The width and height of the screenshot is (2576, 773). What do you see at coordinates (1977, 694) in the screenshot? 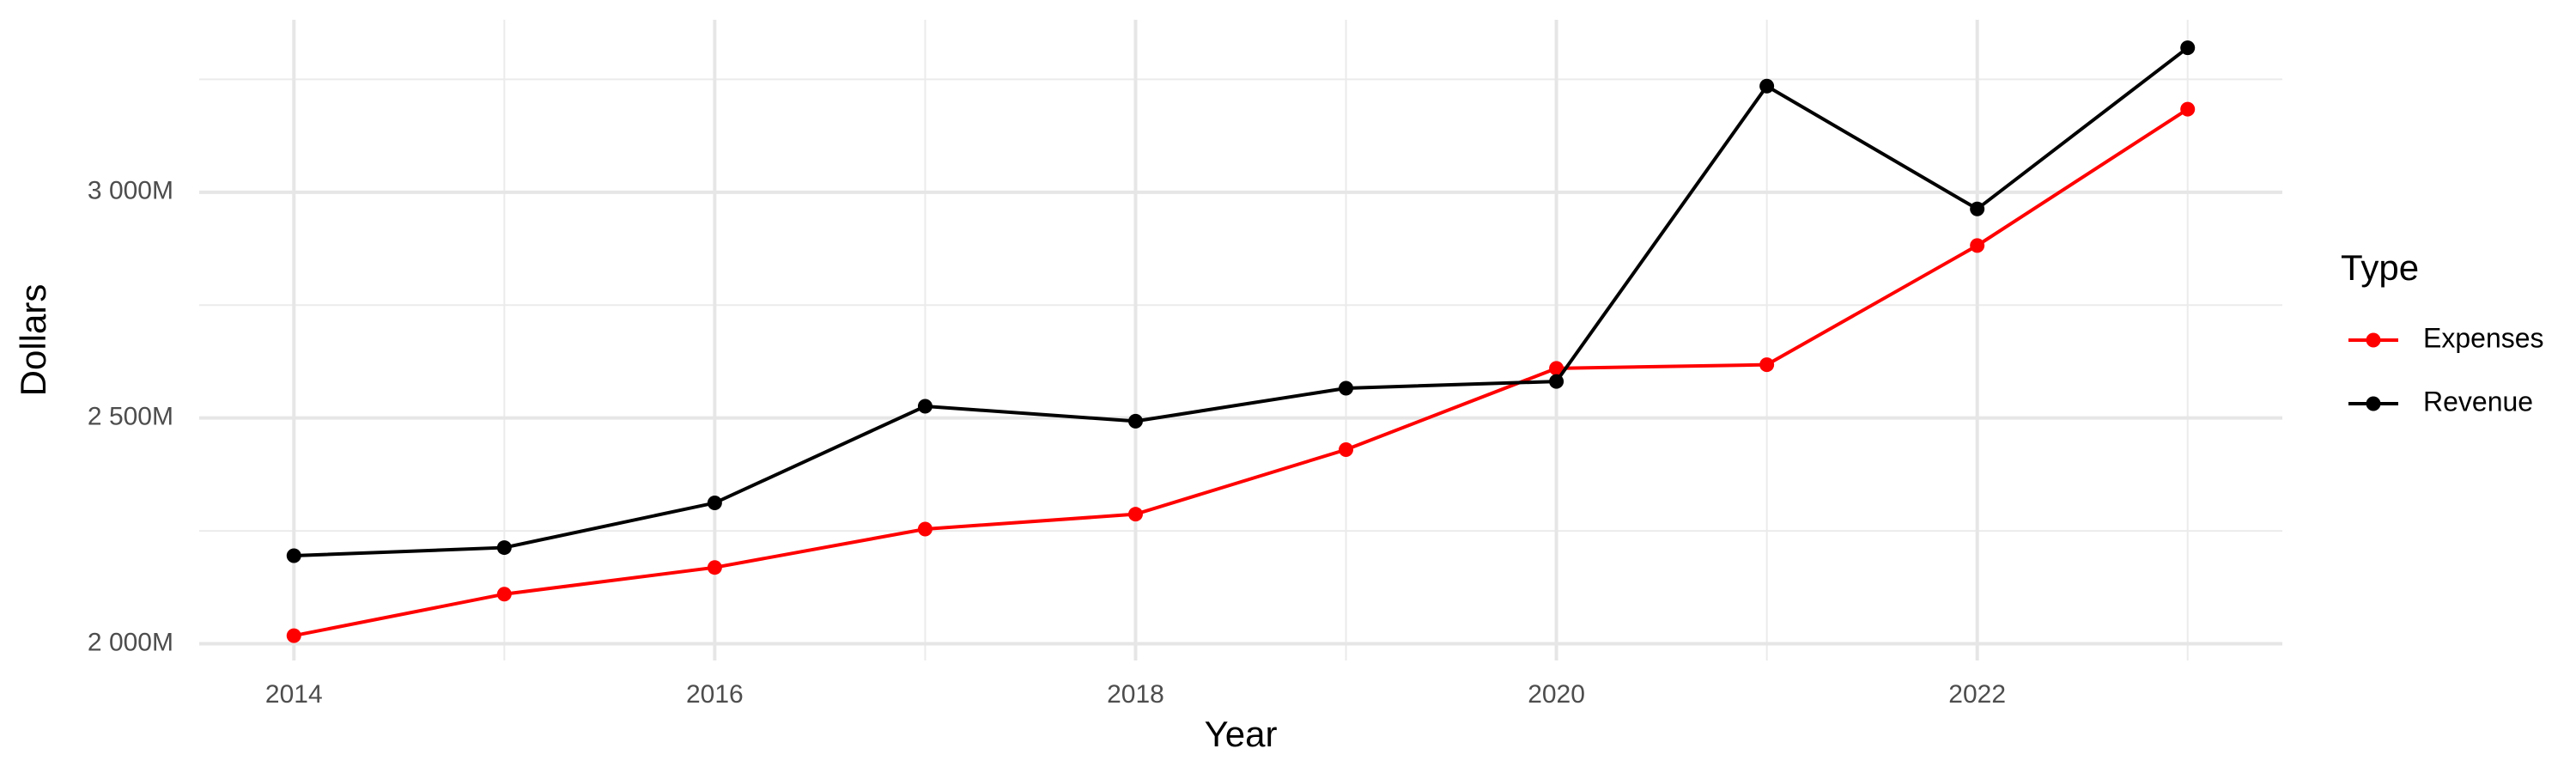
I see `x-tick-label: 2022` at bounding box center [1977, 694].